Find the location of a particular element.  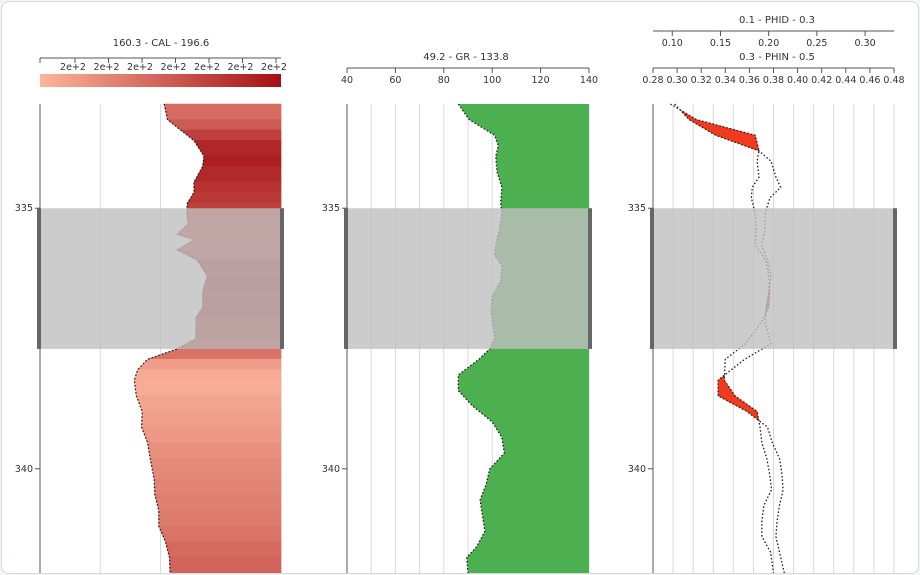

phid-axis-ticks: 0.10 0.15 0.20 0.25 0.30 is located at coordinates (773, 39).